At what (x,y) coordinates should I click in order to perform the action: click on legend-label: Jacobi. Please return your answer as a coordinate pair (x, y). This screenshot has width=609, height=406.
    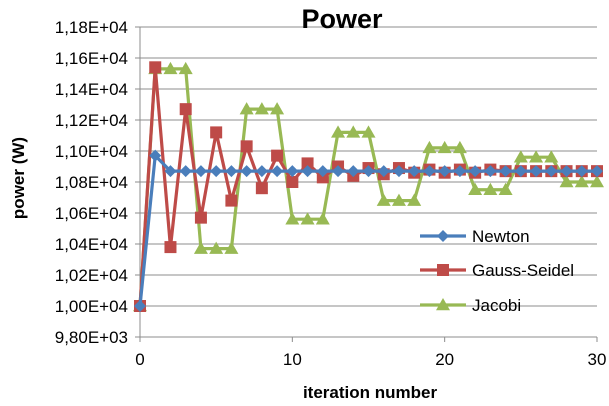
    Looking at the image, I should click on (496, 305).